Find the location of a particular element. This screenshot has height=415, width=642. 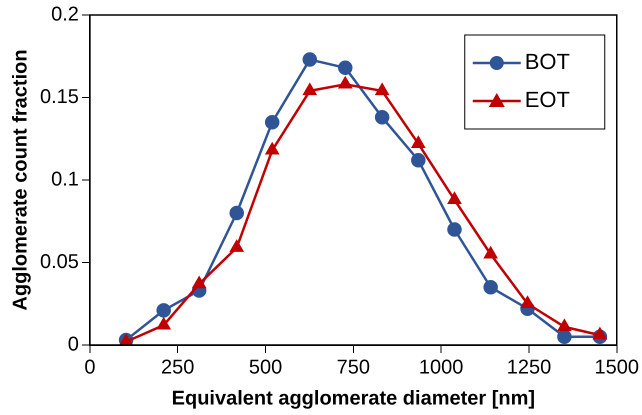

legend-label: EOT is located at coordinates (547, 99).